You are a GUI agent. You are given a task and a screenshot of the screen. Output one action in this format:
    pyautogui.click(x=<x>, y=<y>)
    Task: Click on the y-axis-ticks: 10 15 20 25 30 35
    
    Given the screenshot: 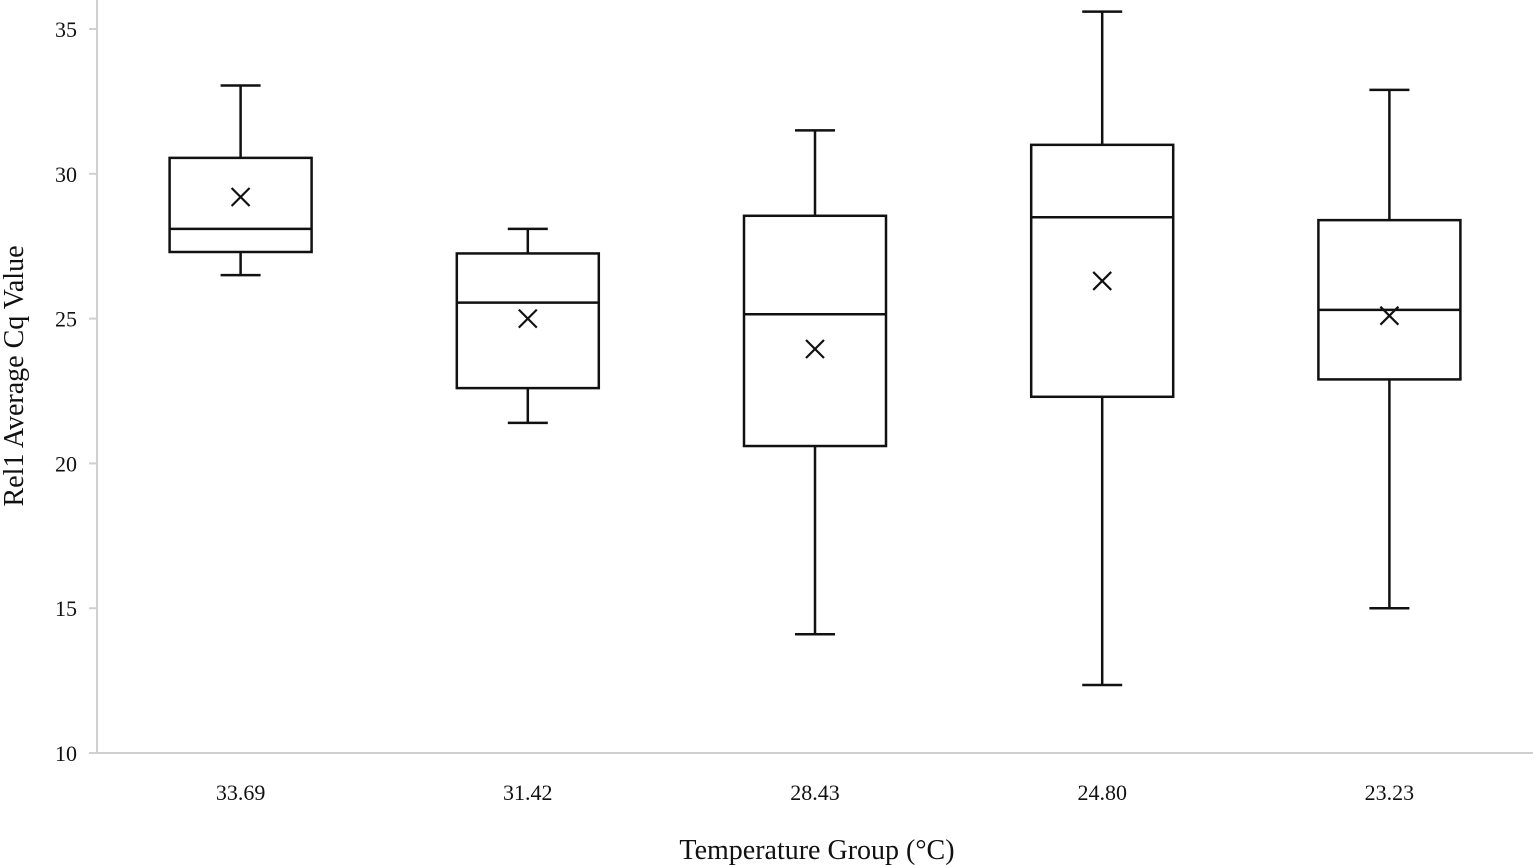 What is the action you would take?
    pyautogui.click(x=76, y=391)
    